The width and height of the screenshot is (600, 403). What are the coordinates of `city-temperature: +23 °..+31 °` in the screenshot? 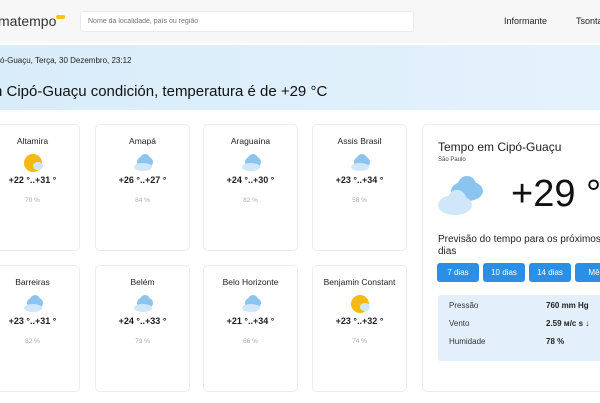 It's located at (32, 321).